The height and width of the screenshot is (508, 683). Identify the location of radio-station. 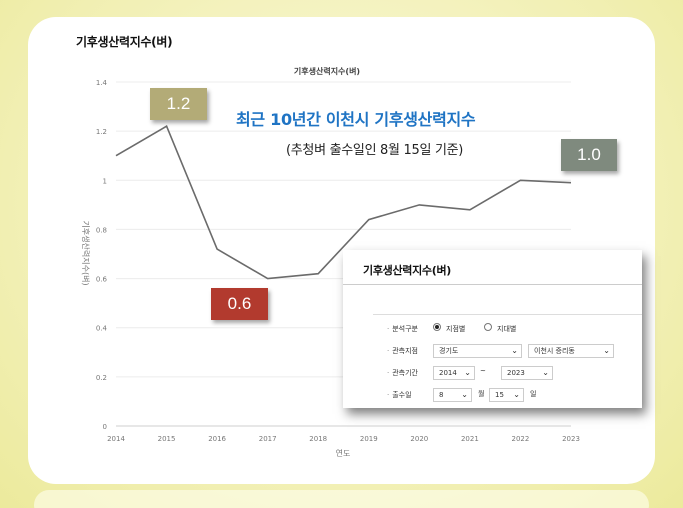
(437, 327).